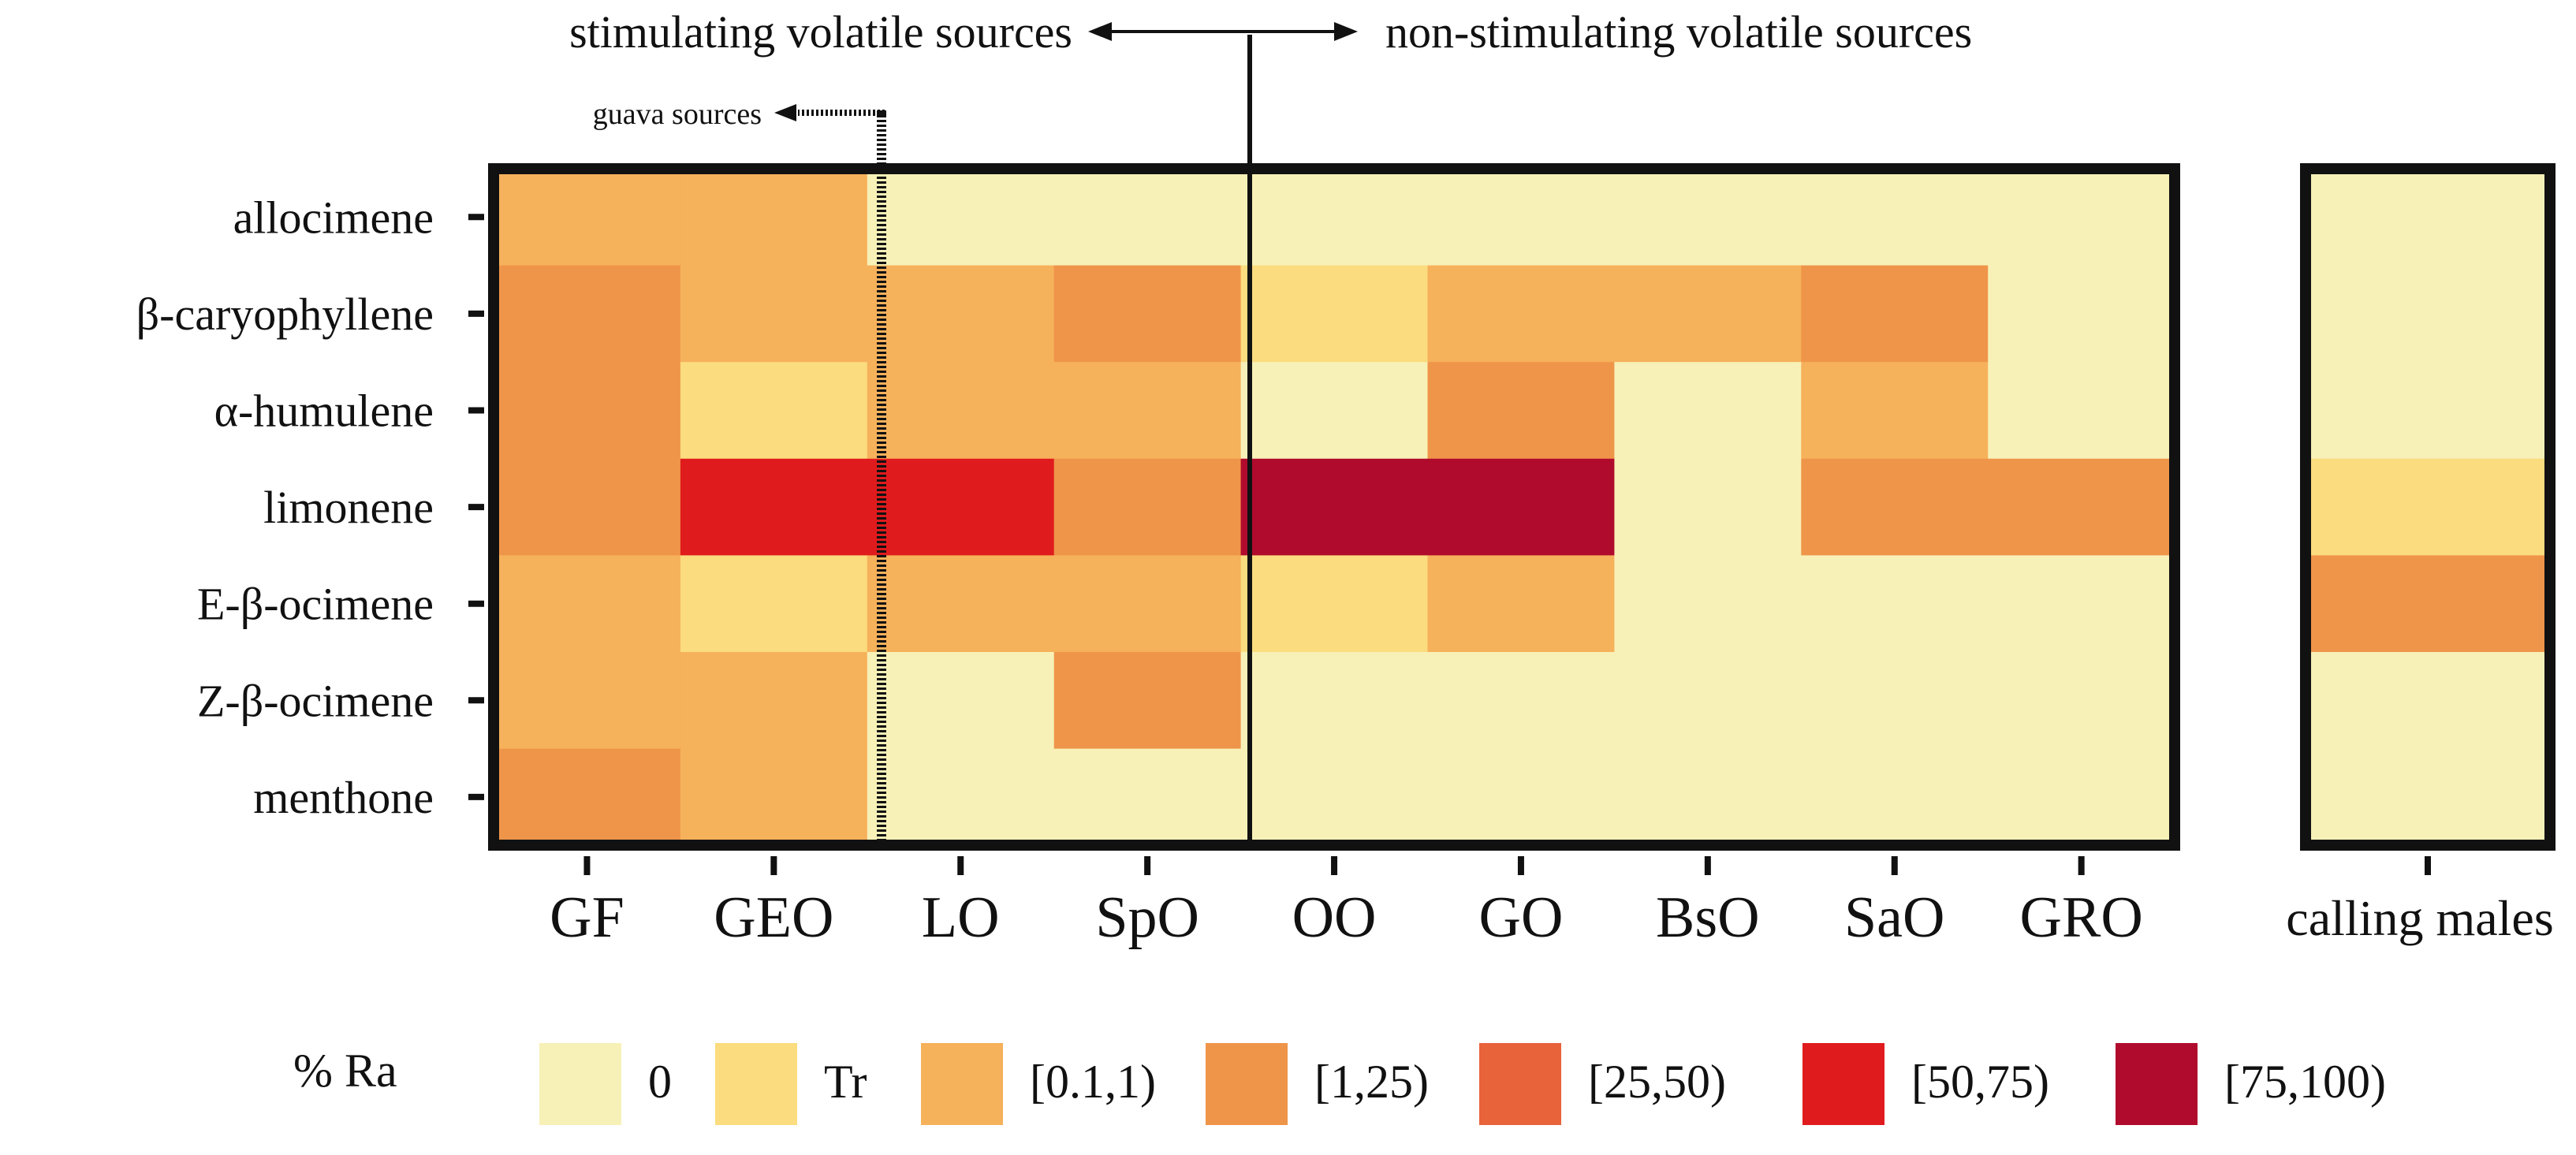  Describe the element at coordinates (660, 1082) in the screenshot. I see `legend-label: 0` at that location.